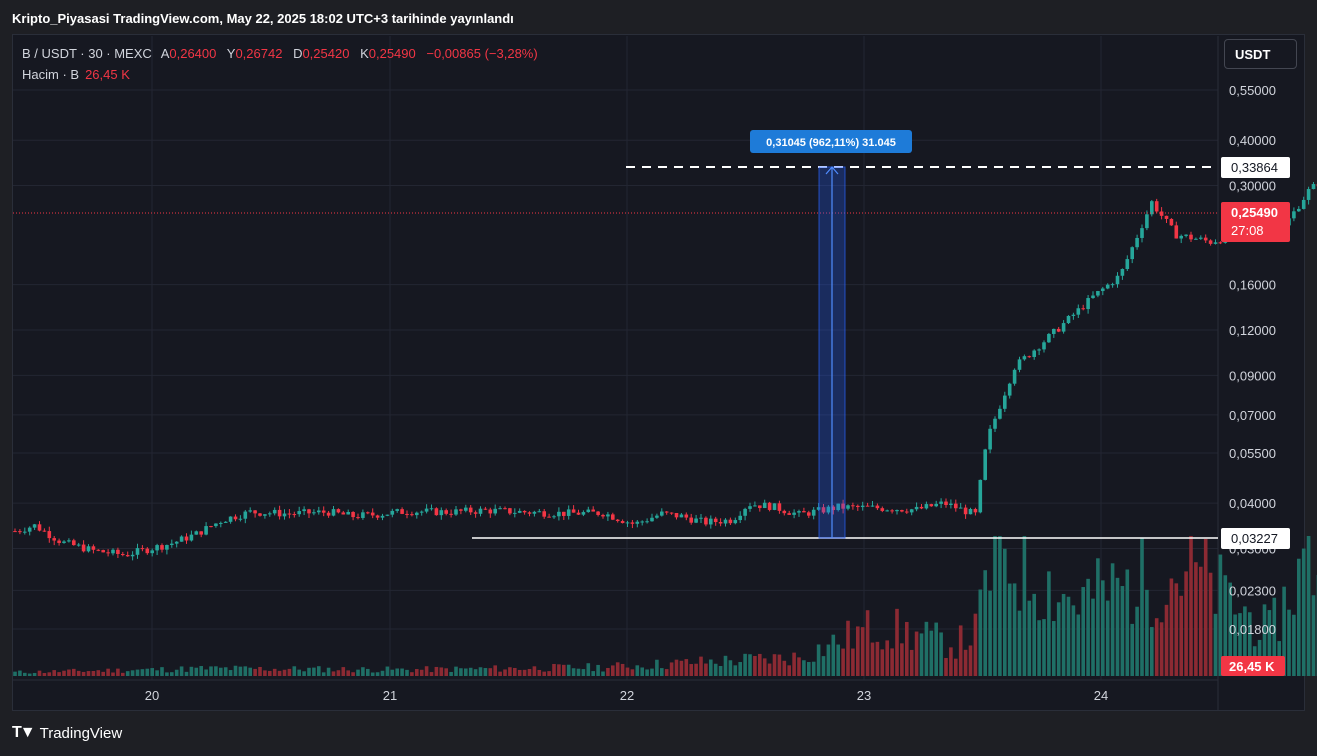 The image size is (1317, 756). Describe the element at coordinates (1252, 415) in the screenshot. I see `price-tick-label: 0,07000` at that location.